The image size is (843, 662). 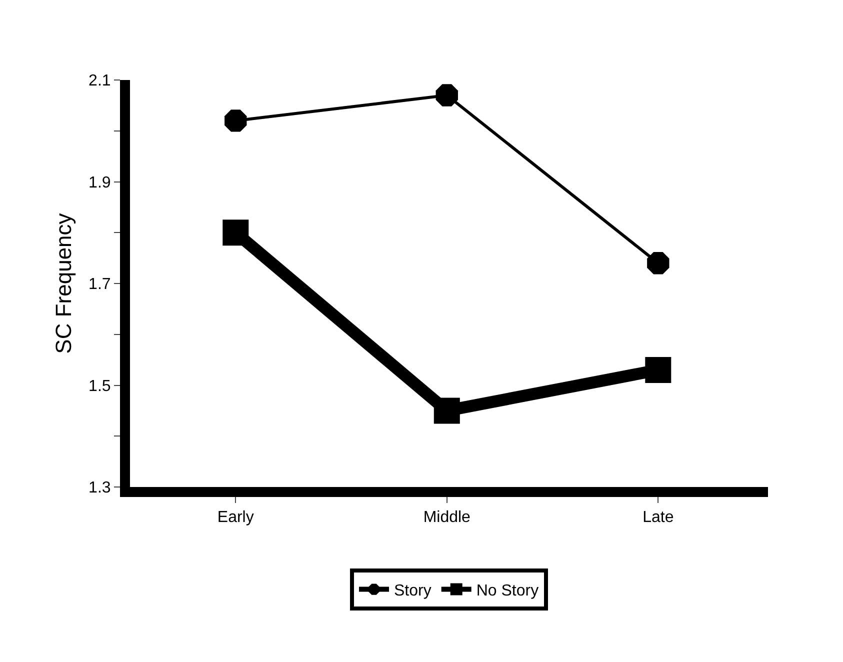 I want to click on y-tick-label: 1.3, so click(x=99, y=488).